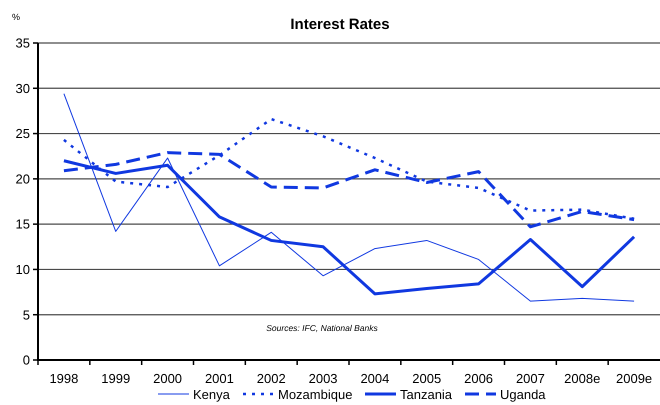 Image resolution: width=660 pixels, height=405 pixels. What do you see at coordinates (212, 394) in the screenshot?
I see `legend-label: Kenya` at bounding box center [212, 394].